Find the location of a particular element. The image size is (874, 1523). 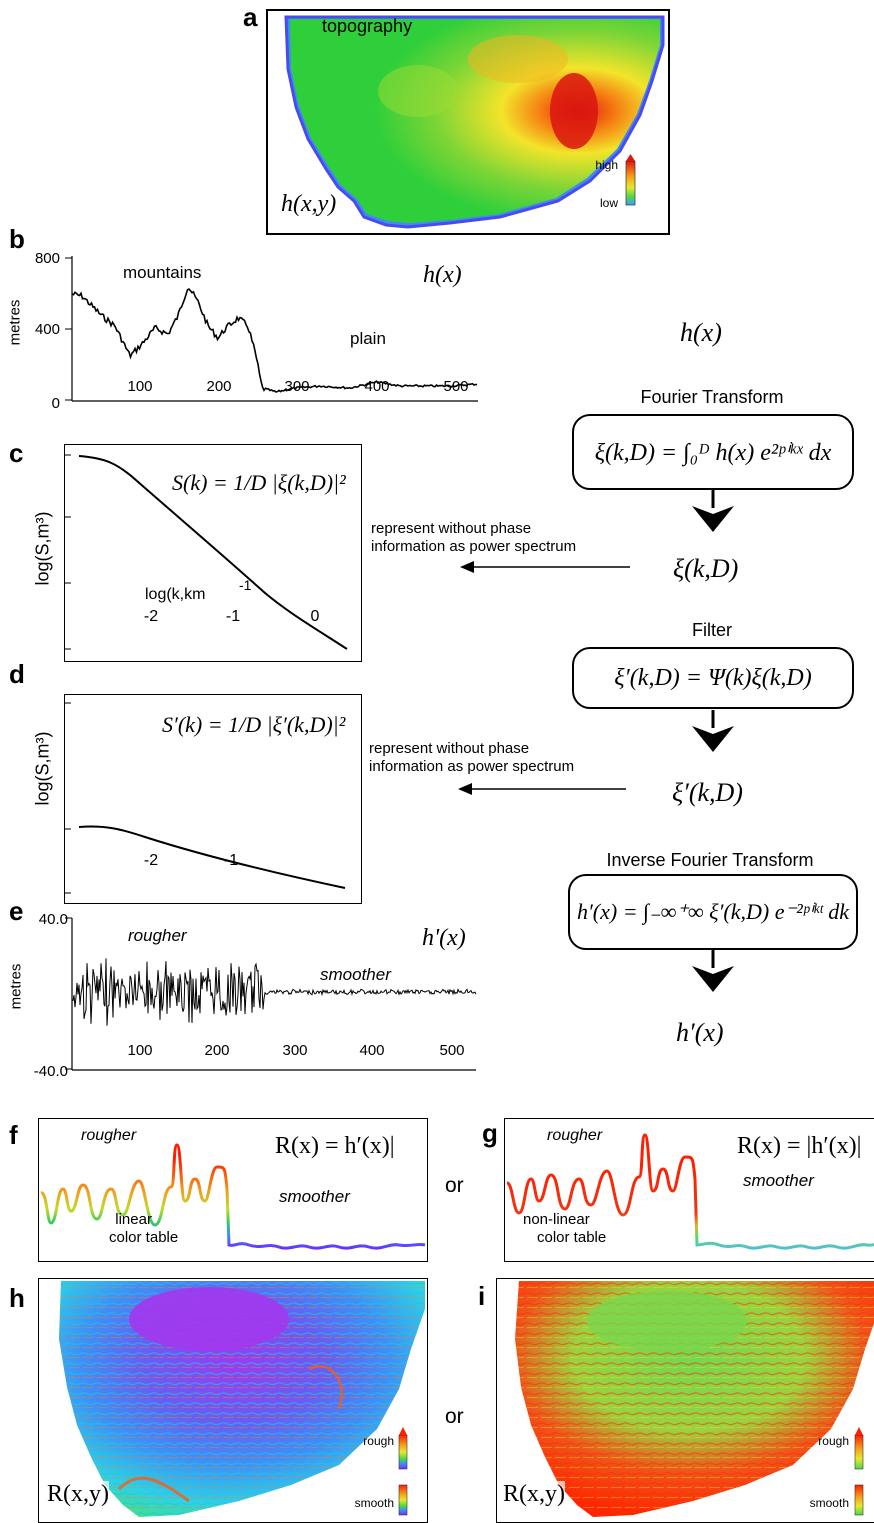

or-label-2: or is located at coordinates (454, 1416).